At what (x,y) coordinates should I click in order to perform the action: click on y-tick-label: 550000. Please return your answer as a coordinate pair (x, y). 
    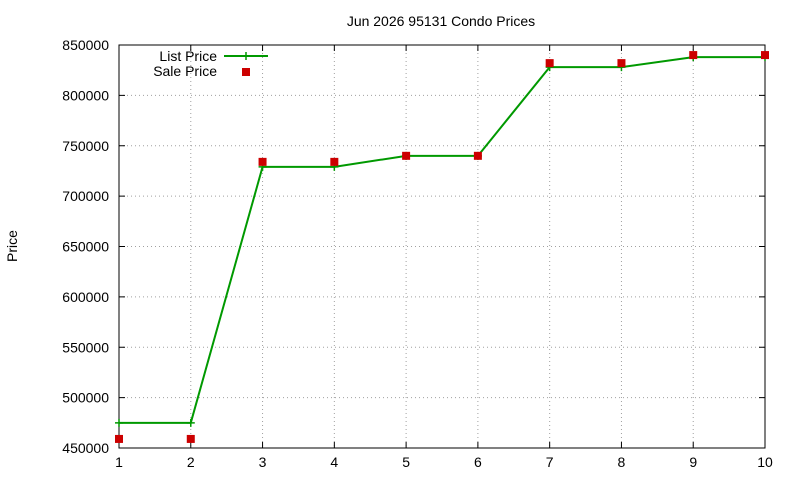
    Looking at the image, I should click on (85, 347).